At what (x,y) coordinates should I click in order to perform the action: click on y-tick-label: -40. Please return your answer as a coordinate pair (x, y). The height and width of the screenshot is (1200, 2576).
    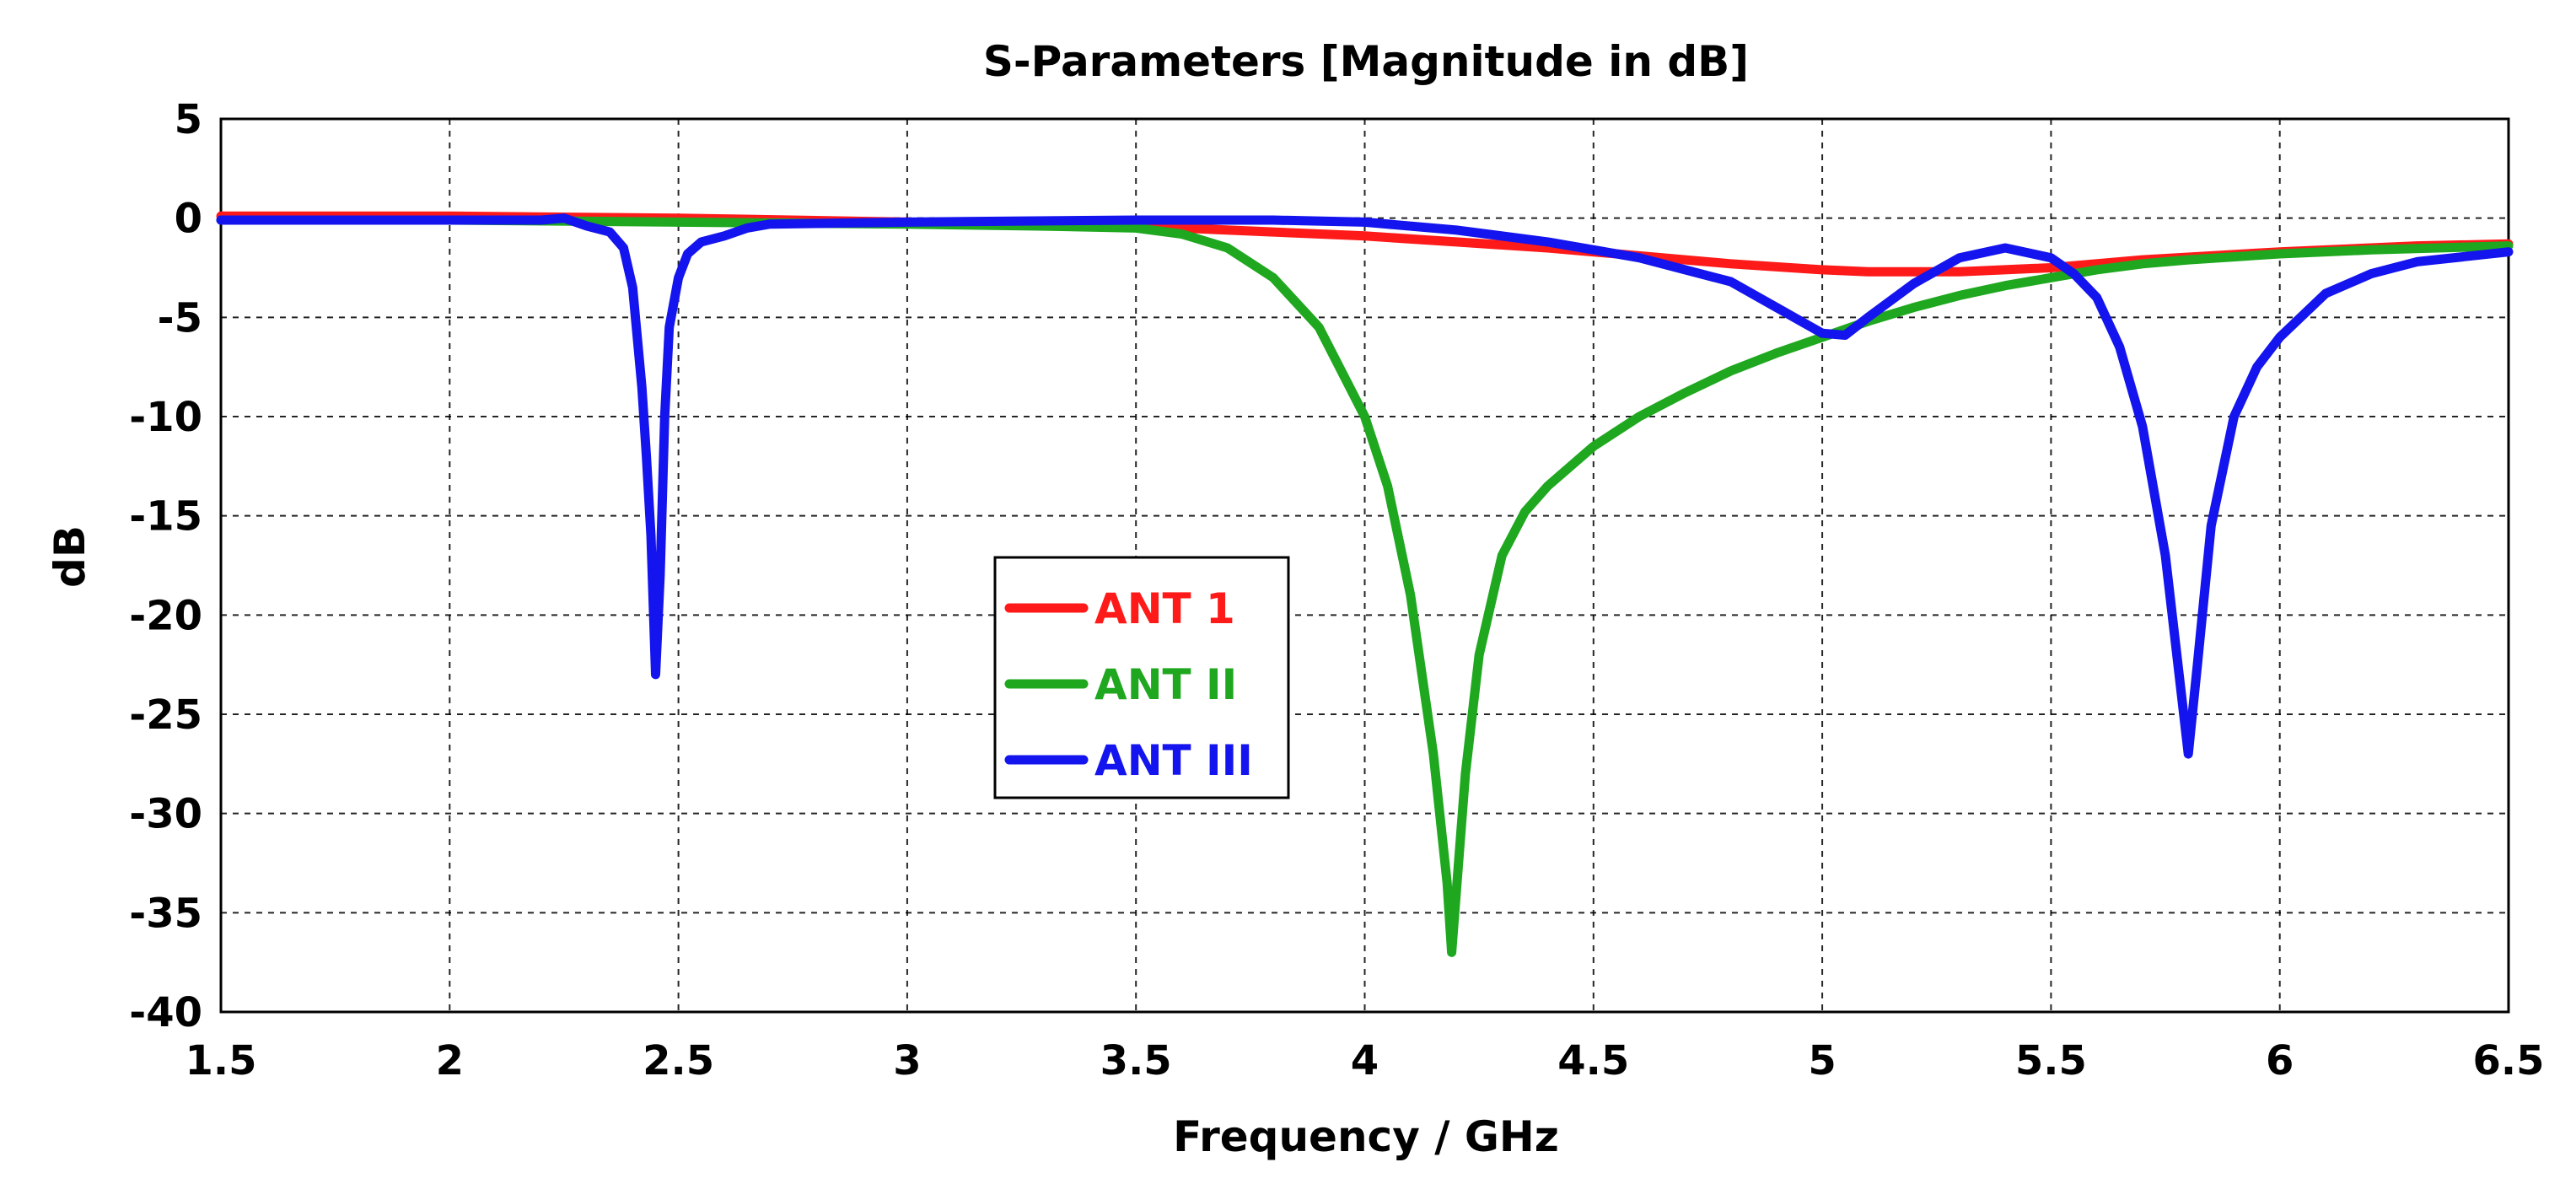
    Looking at the image, I should click on (166, 1012).